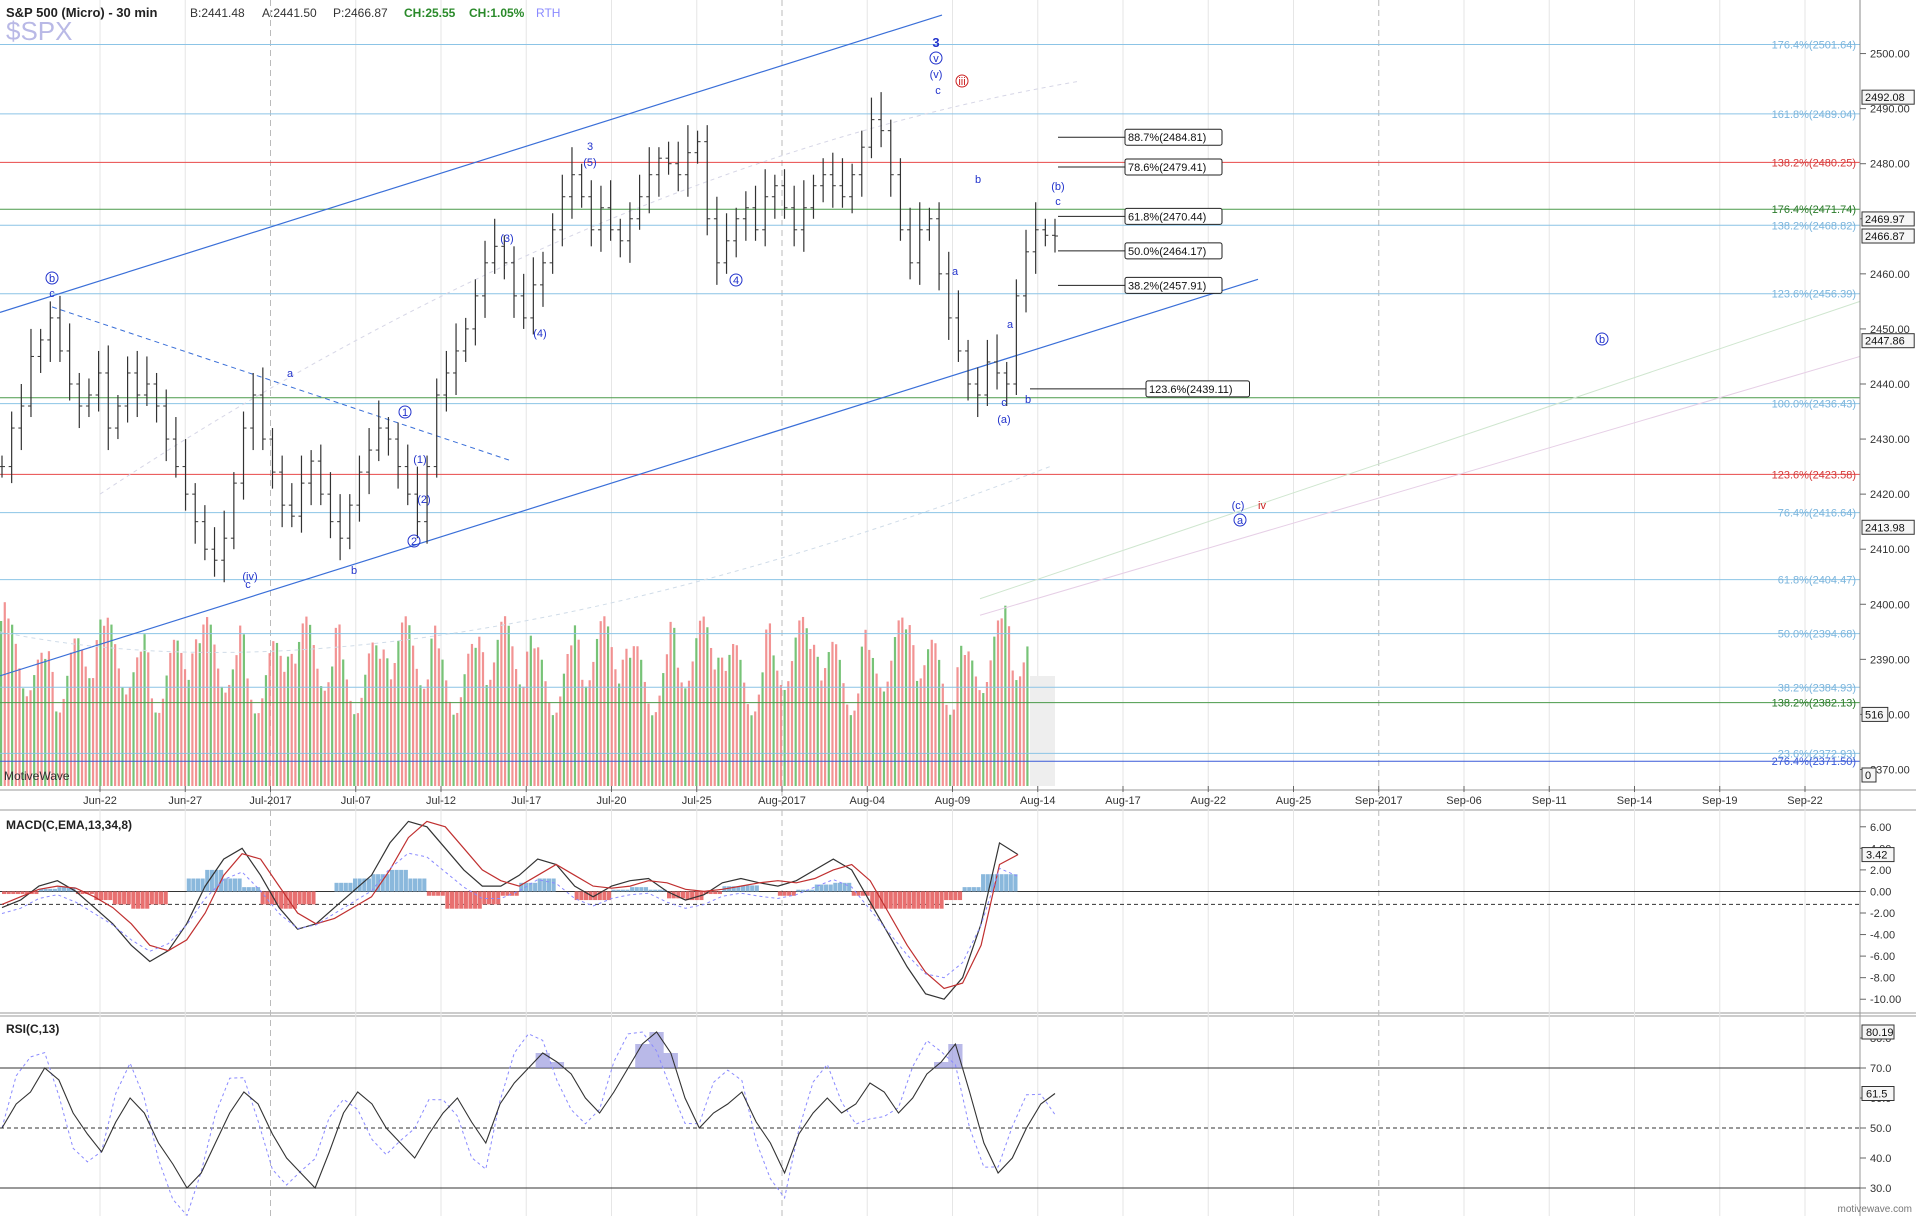  I want to click on macd-signal-line, so click(510, 905).